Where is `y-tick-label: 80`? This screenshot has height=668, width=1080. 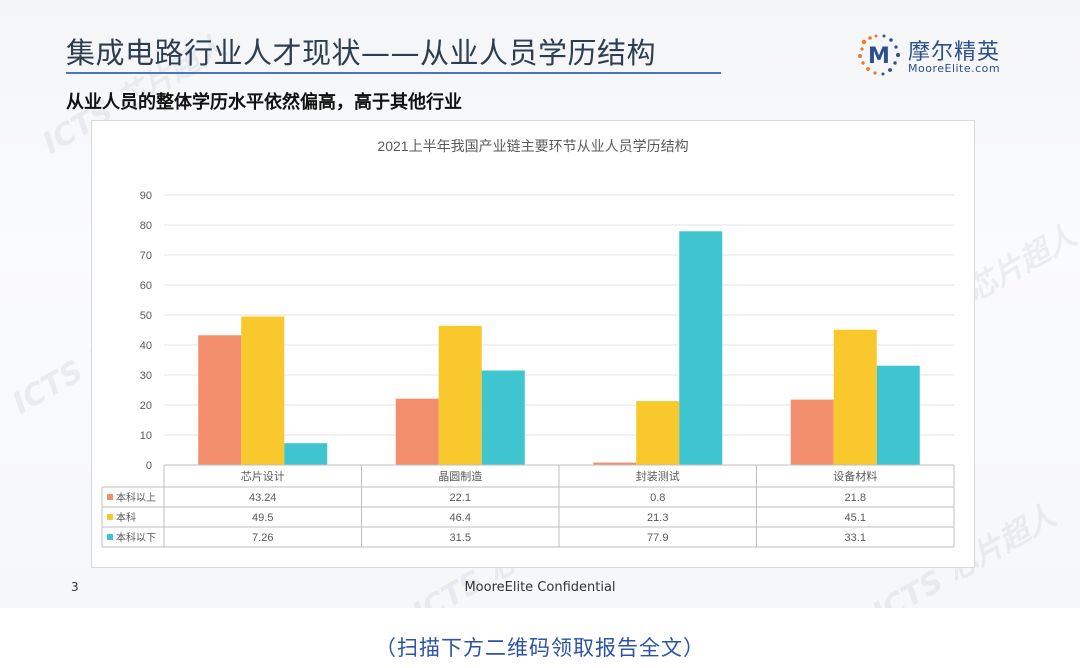 y-tick-label: 80 is located at coordinates (146, 226).